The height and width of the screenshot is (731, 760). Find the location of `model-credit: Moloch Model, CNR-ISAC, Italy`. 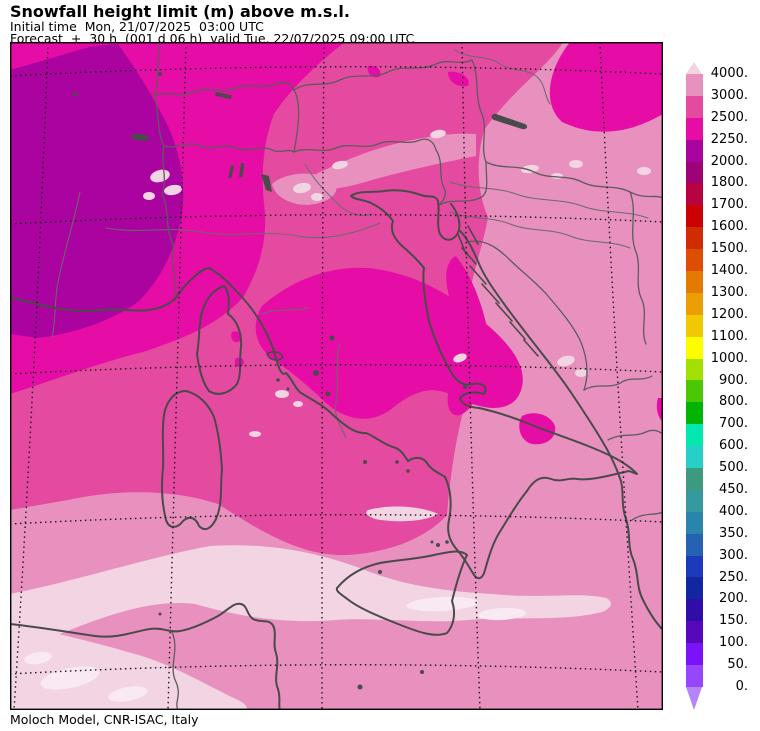

model-credit: Moloch Model, CNR-ISAC, Italy is located at coordinates (104, 719).